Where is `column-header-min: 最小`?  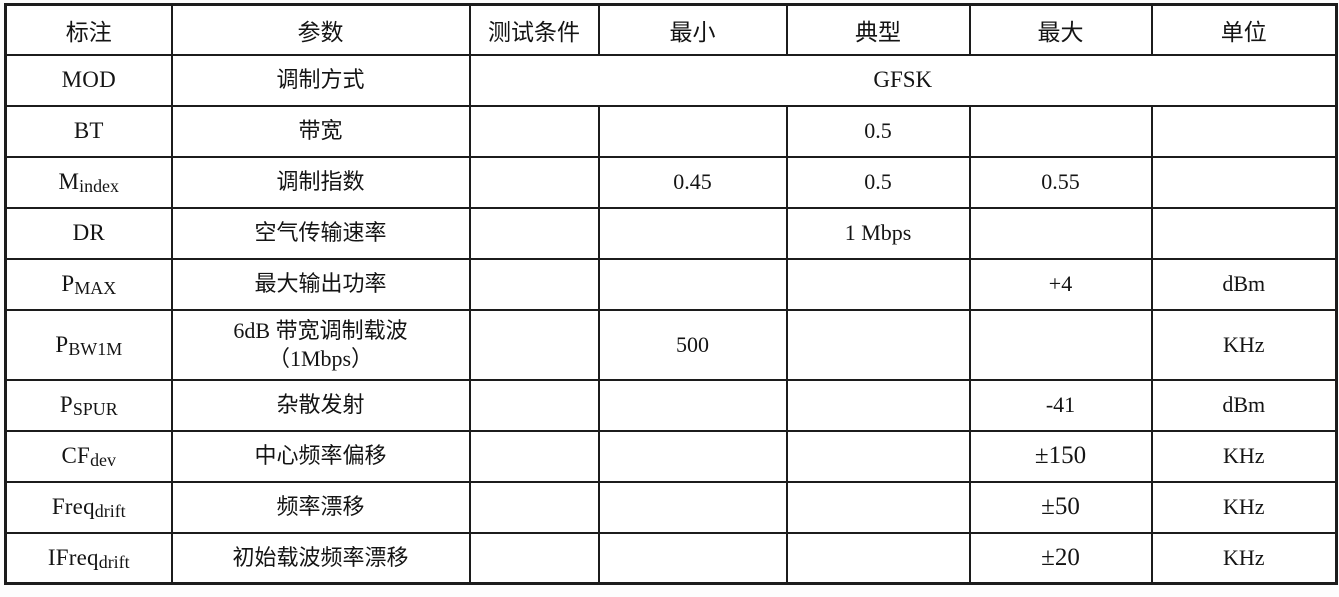
column-header-min: 最小 is located at coordinates (692, 29).